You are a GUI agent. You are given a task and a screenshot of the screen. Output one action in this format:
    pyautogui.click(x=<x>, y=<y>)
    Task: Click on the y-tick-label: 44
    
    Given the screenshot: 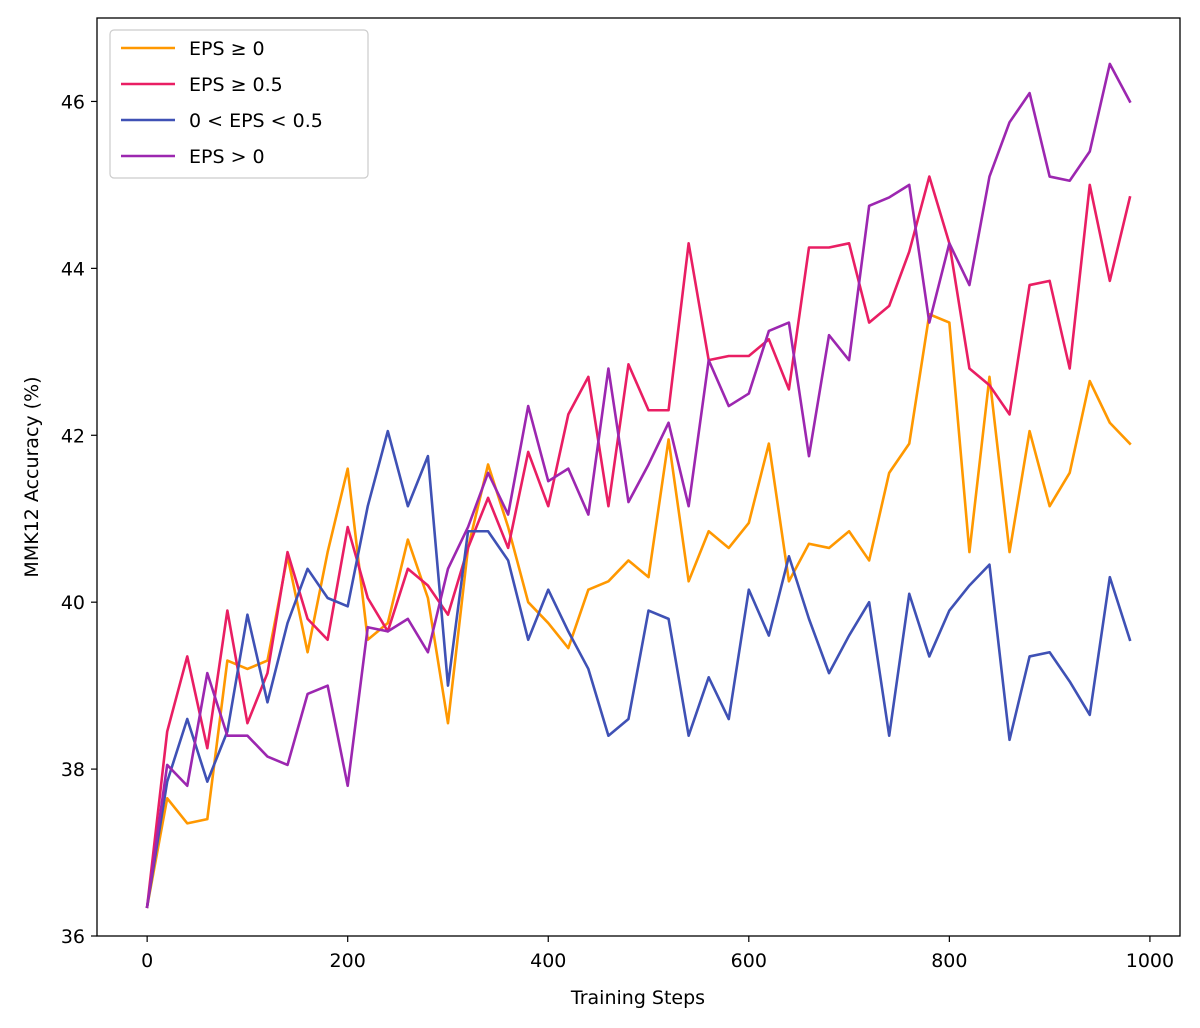 What is the action you would take?
    pyautogui.click(x=73, y=269)
    